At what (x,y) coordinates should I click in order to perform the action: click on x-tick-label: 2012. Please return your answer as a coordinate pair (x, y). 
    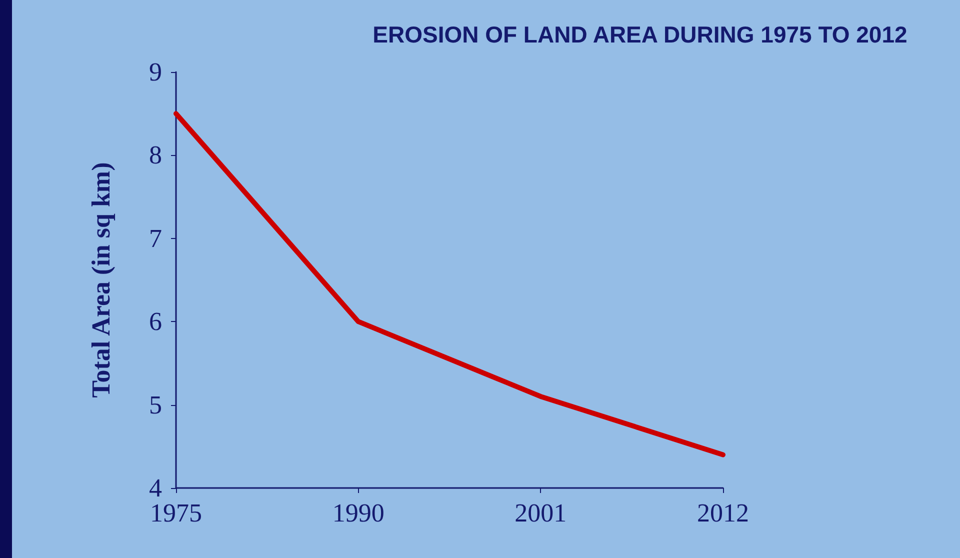
    Looking at the image, I should click on (723, 513).